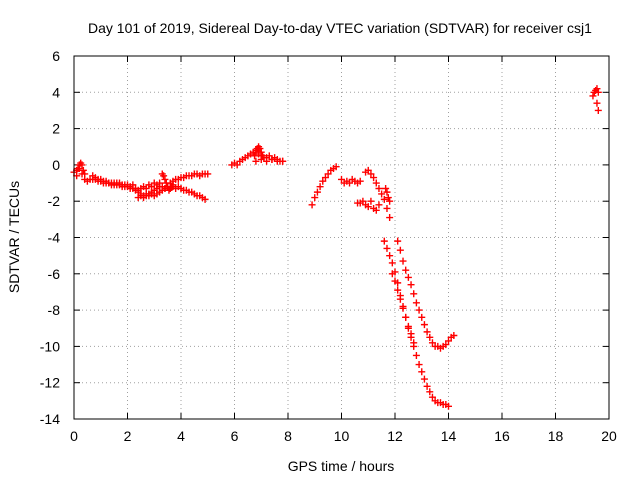  What do you see at coordinates (341, 466) in the screenshot?
I see `x-axis-label: GPS time / hours` at bounding box center [341, 466].